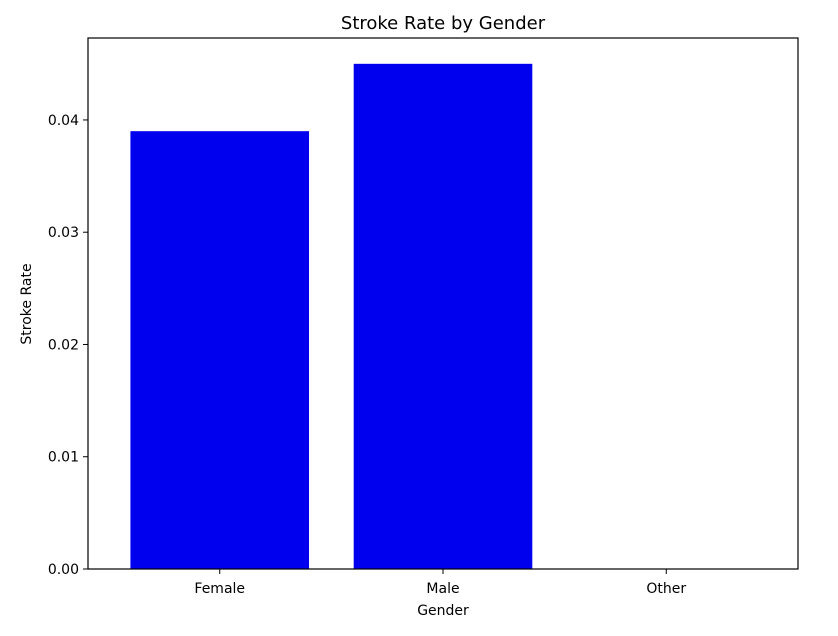 The height and width of the screenshot is (636, 838). What do you see at coordinates (442, 589) in the screenshot?
I see `x-tick-label: Male` at bounding box center [442, 589].